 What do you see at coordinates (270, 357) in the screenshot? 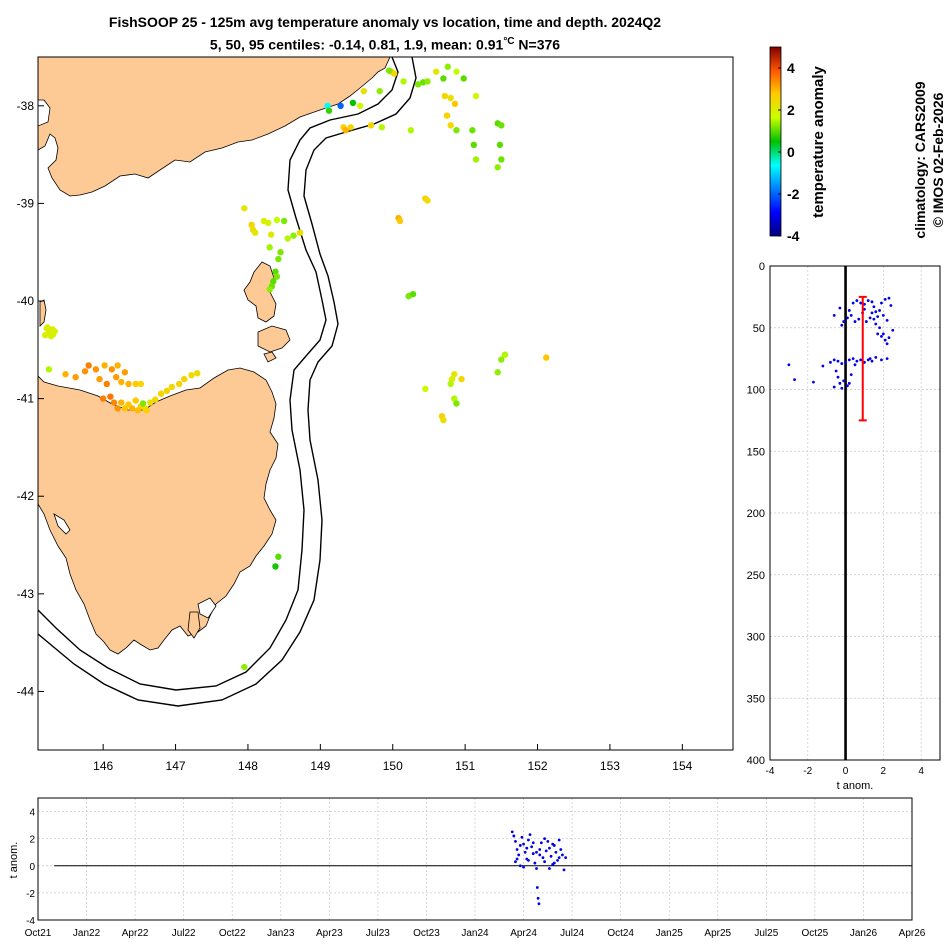
I see `land-islet` at bounding box center [270, 357].